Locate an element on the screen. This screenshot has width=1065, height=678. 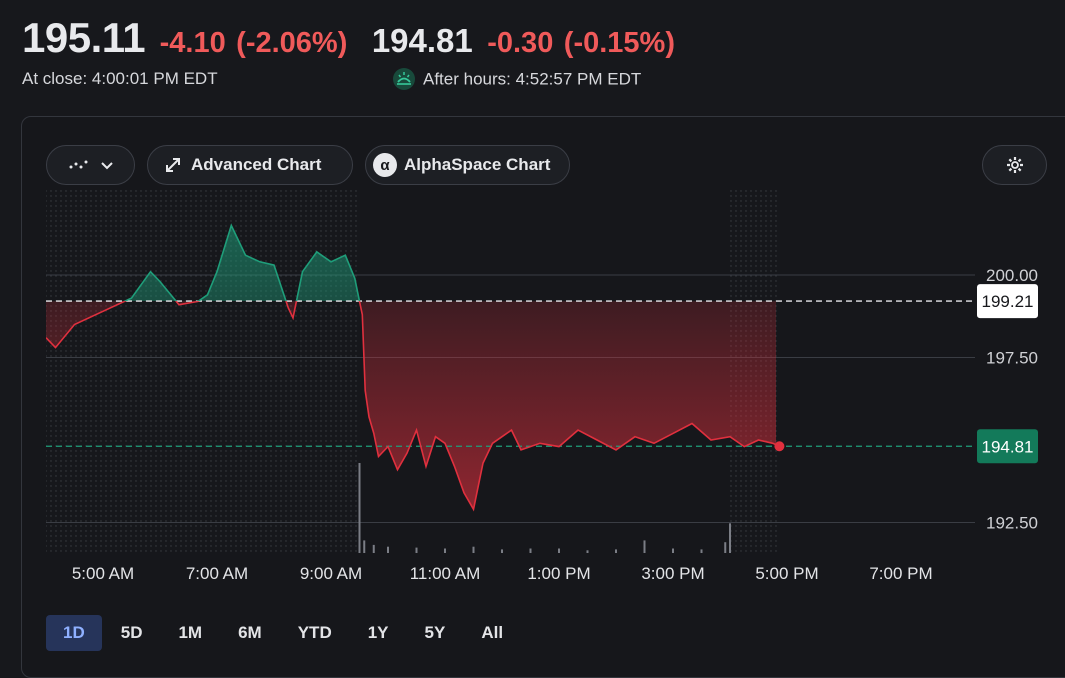
x-tick-label: 9:00 AM is located at coordinates (331, 573).